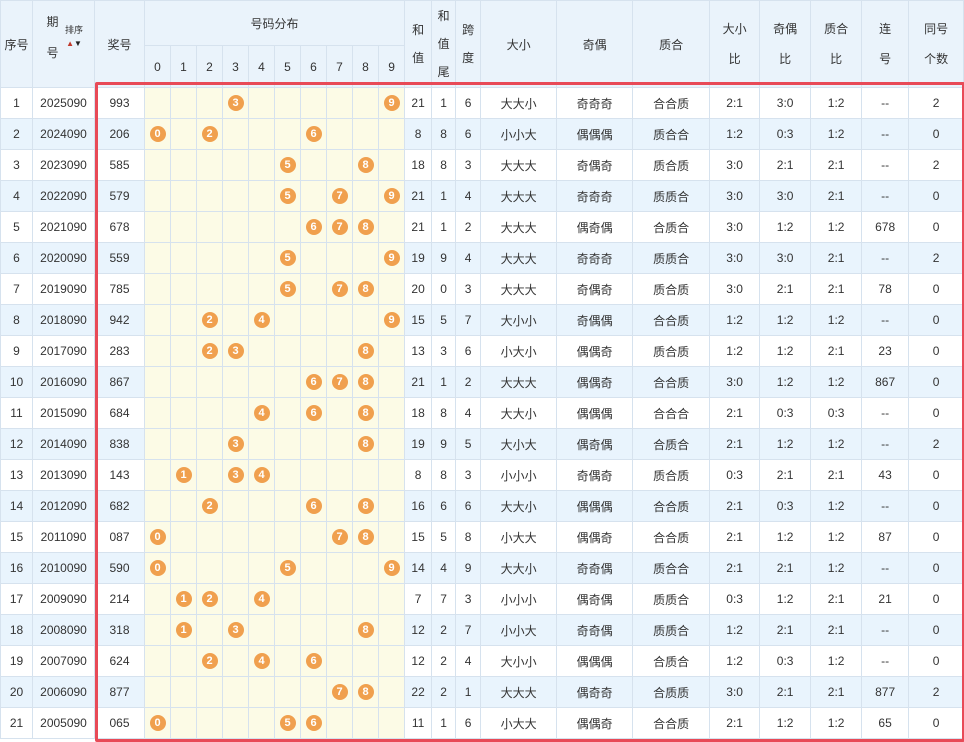 Image resolution: width=964 pixels, height=742 pixels. I want to click on cell-seq: 7, so click(16, 289).